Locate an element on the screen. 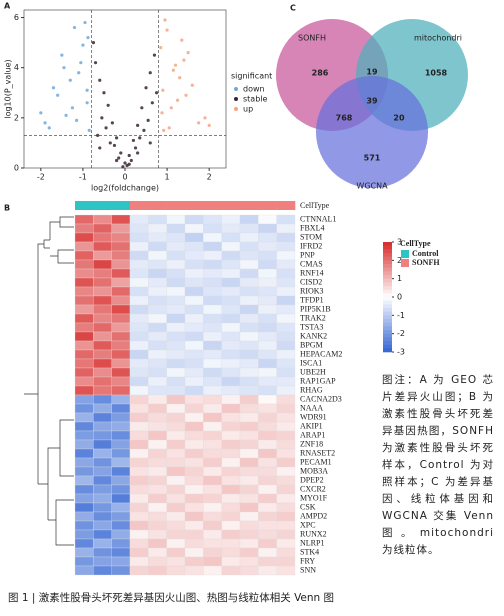 The height and width of the screenshot is (616, 504). region-count: 286 is located at coordinates (320, 73).